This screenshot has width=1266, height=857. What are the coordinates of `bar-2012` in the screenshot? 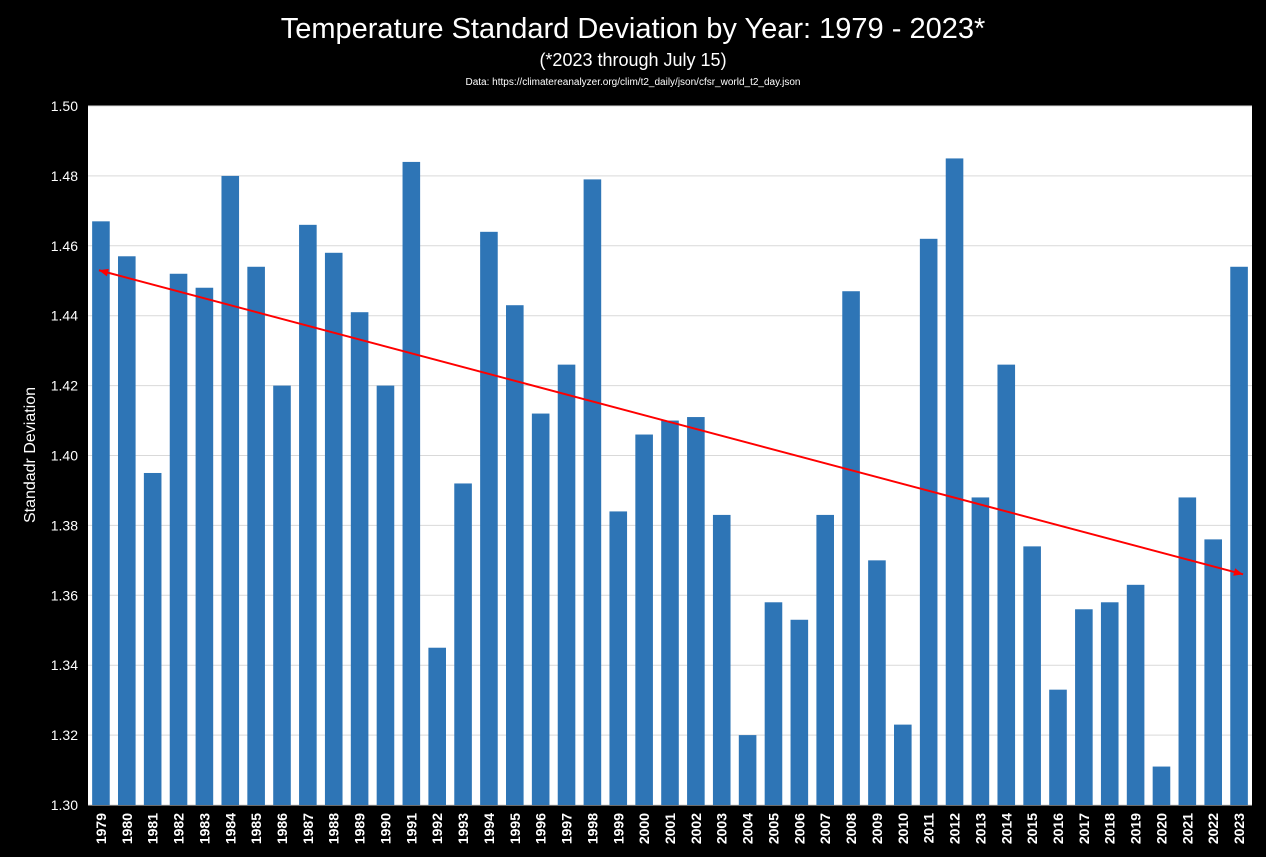 It's located at (954, 482).